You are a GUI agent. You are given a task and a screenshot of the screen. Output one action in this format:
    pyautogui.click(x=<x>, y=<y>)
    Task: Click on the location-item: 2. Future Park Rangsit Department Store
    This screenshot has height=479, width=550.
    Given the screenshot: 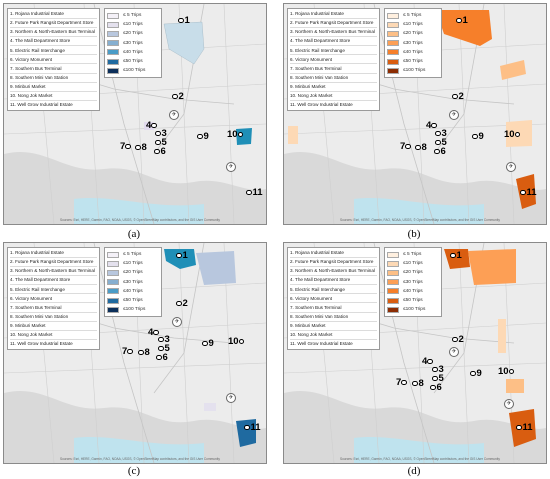 What is the action you would take?
    pyautogui.click(x=333, y=24)
    